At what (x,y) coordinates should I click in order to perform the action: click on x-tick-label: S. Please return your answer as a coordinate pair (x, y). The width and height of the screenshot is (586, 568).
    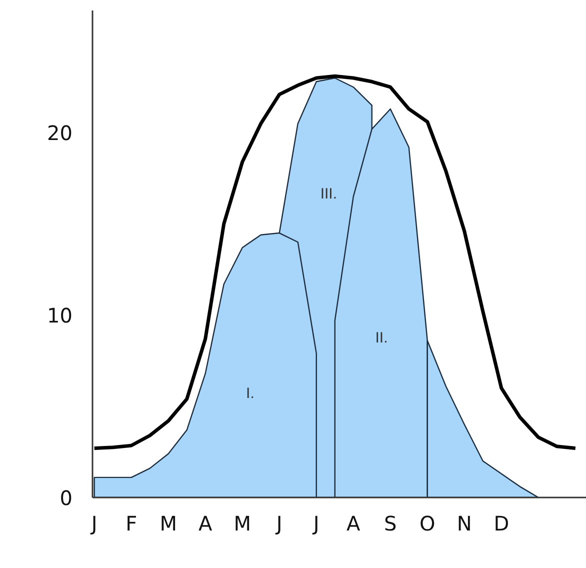
    Looking at the image, I should click on (390, 524).